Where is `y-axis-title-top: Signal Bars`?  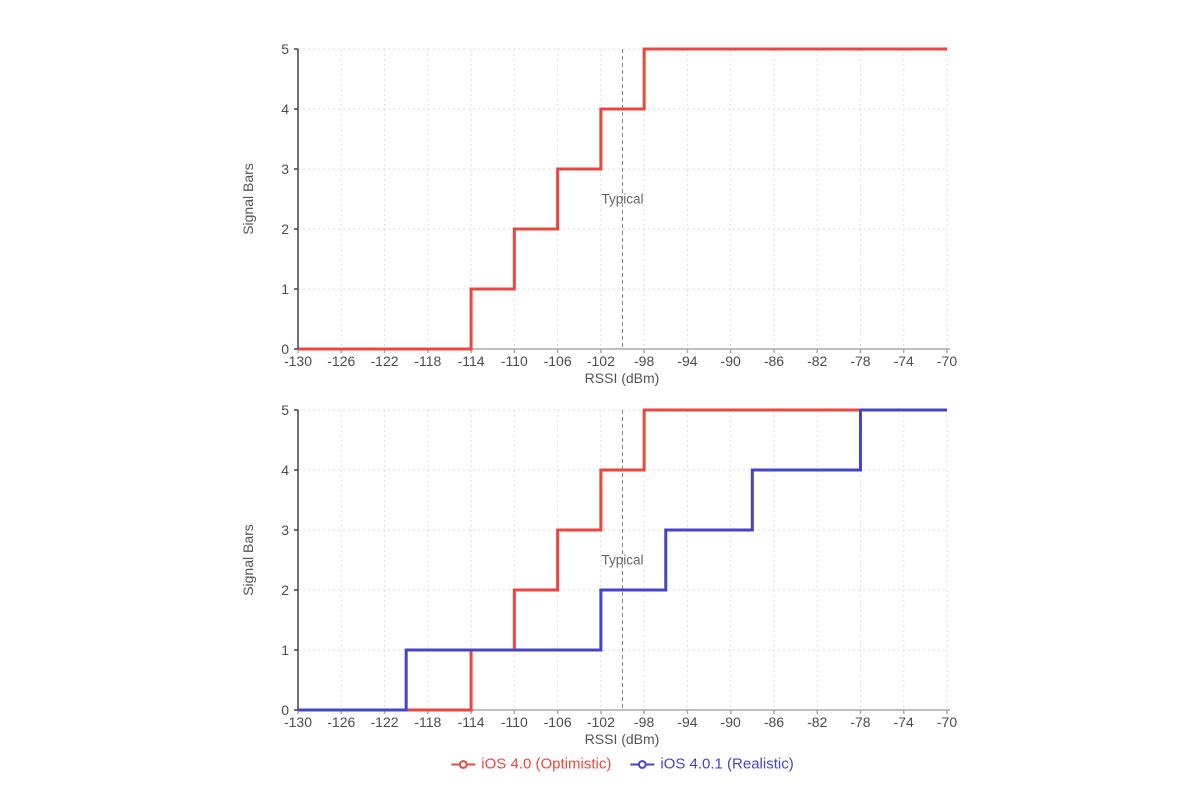
y-axis-title-top: Signal Bars is located at coordinates (248, 199).